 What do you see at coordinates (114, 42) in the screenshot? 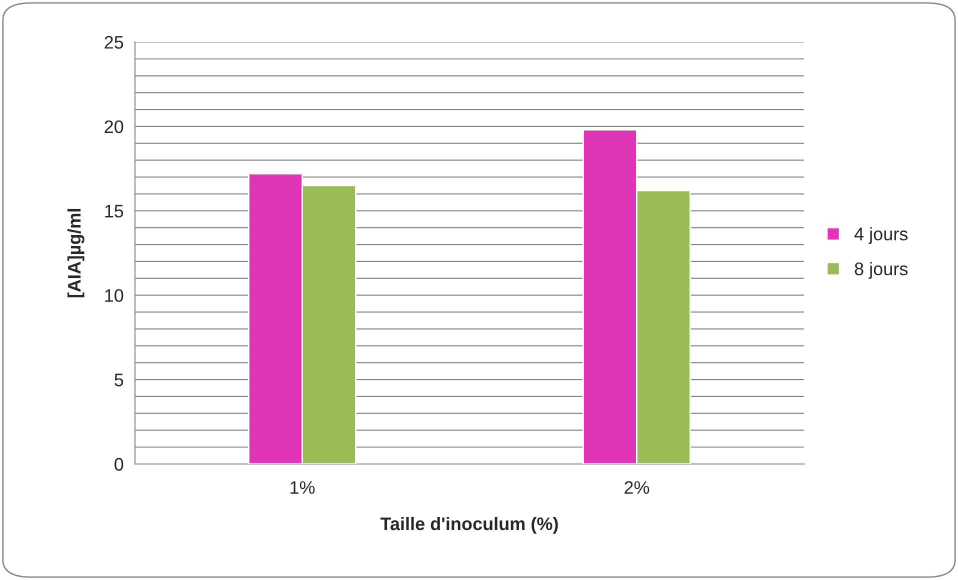
I see `y-tick-label: 25` at bounding box center [114, 42].